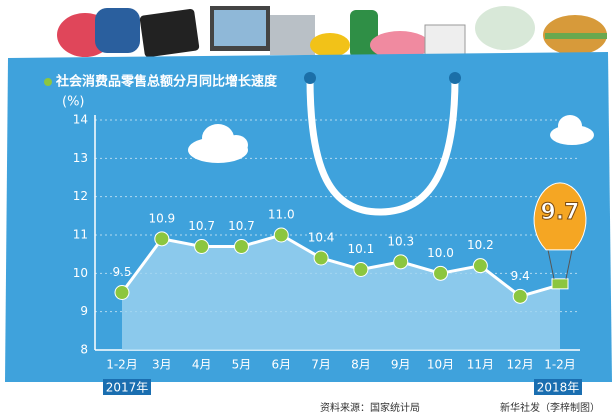 The image size is (615, 415). I want to click on bag-handle, so click(382, 146).